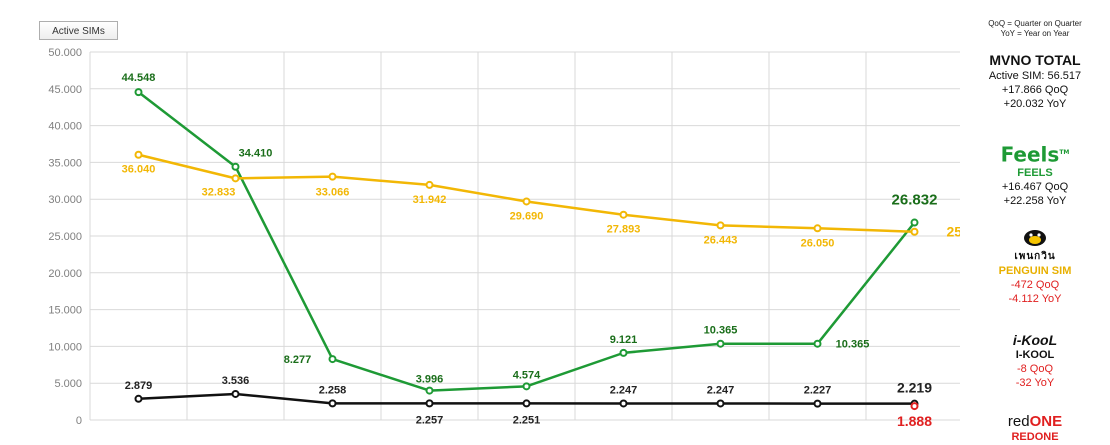  What do you see at coordinates (139, 170) in the screenshot?
I see `data-label-penguin: 36.040` at bounding box center [139, 170].